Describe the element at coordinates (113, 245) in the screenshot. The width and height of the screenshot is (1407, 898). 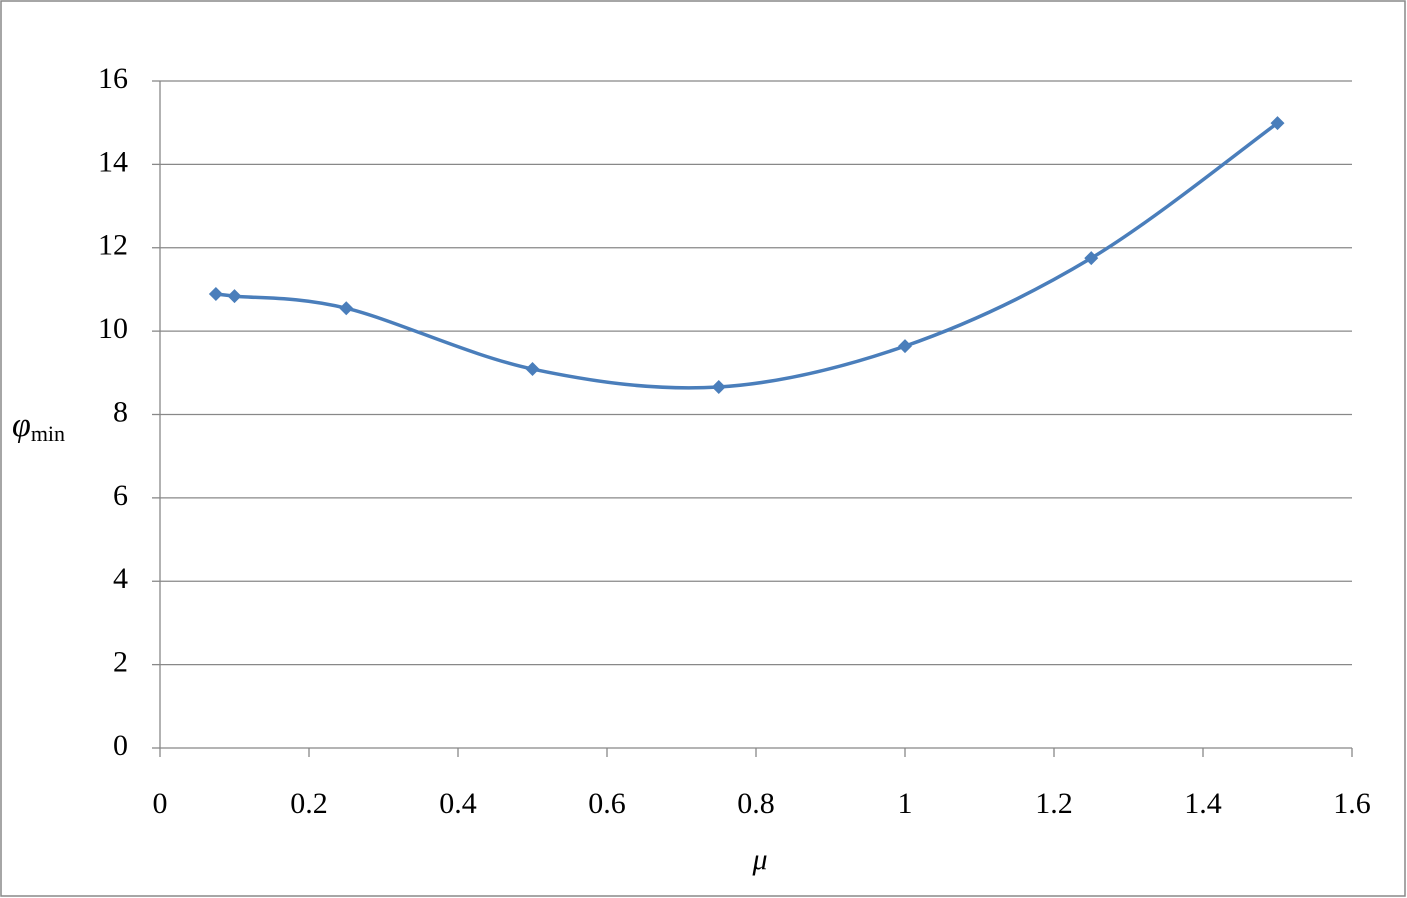
I see `y-tick-label: 12` at that location.